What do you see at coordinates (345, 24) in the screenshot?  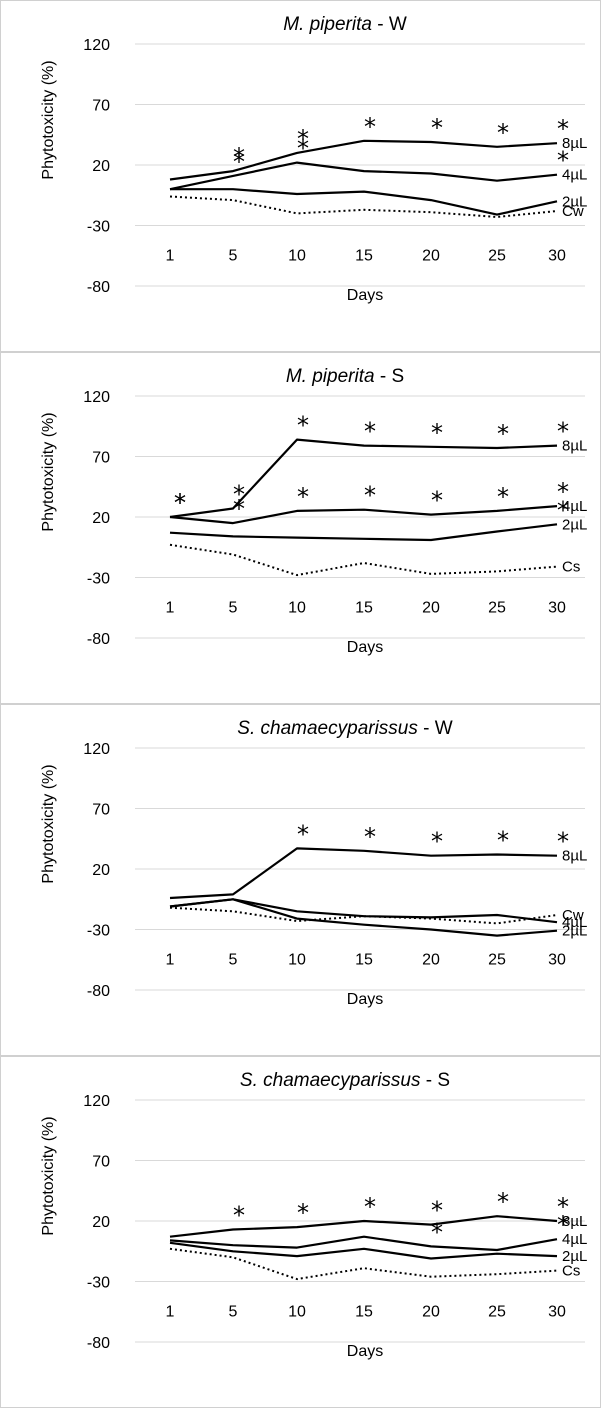 I see `chart-title: M. piperita - W` at bounding box center [345, 24].